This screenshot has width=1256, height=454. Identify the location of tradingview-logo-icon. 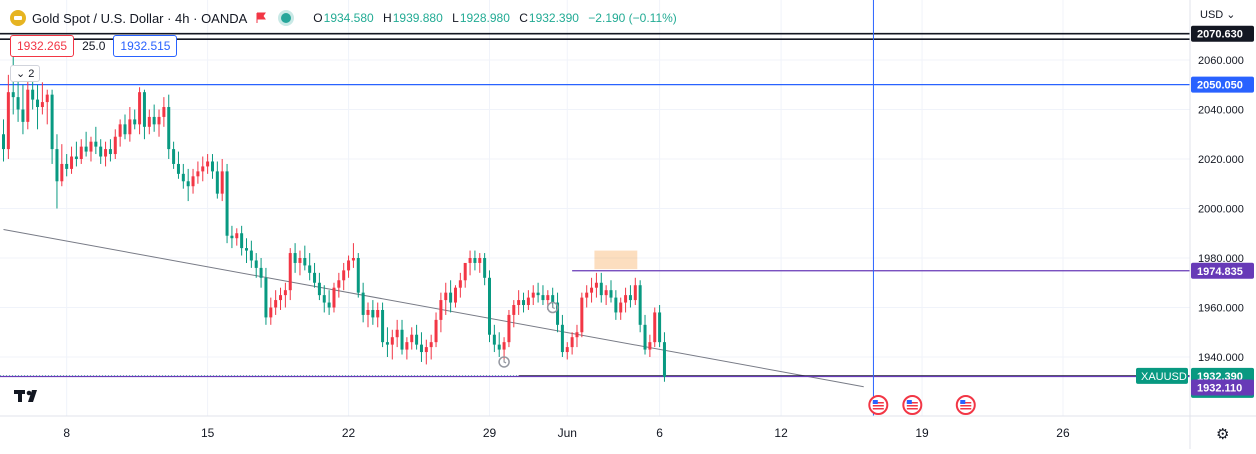
(29, 398).